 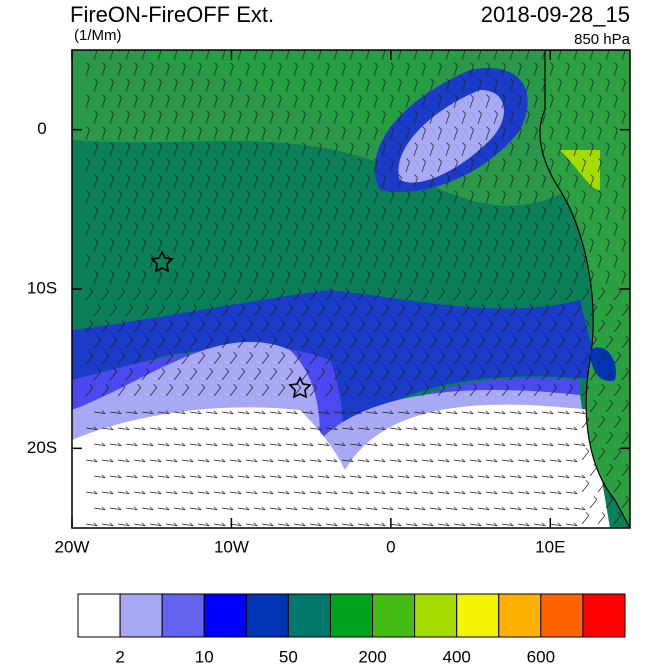 What do you see at coordinates (172, 14) in the screenshot?
I see `title: FireON-FireOFF Ext.` at bounding box center [172, 14].